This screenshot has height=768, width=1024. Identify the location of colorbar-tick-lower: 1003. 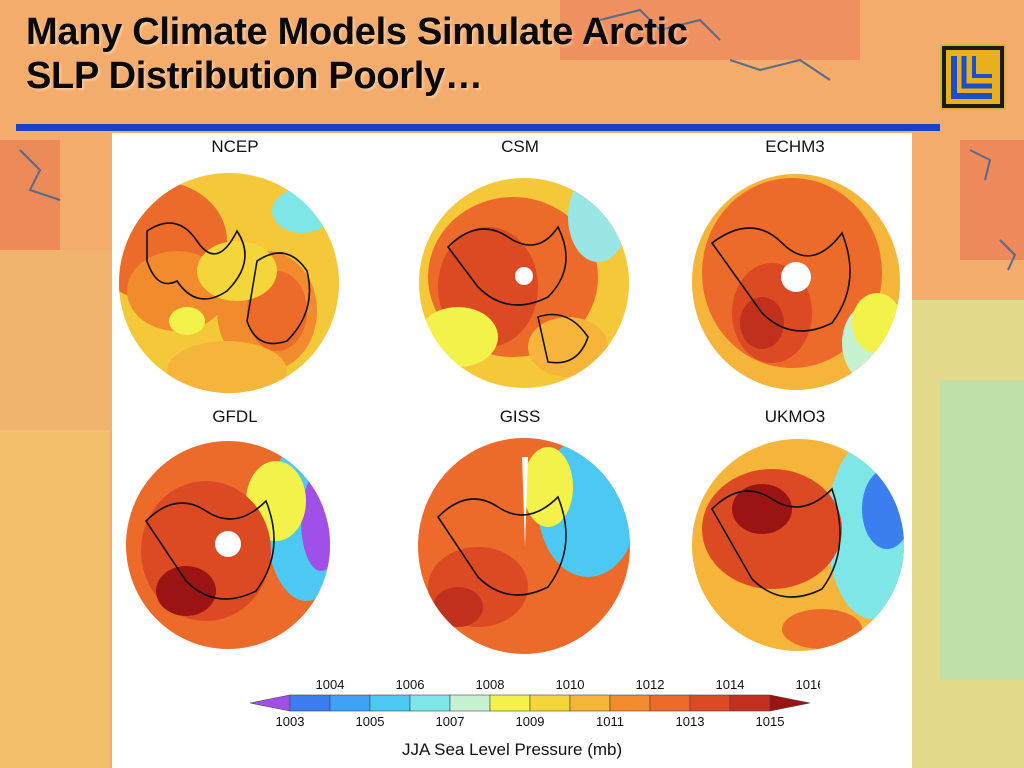
(290, 721).